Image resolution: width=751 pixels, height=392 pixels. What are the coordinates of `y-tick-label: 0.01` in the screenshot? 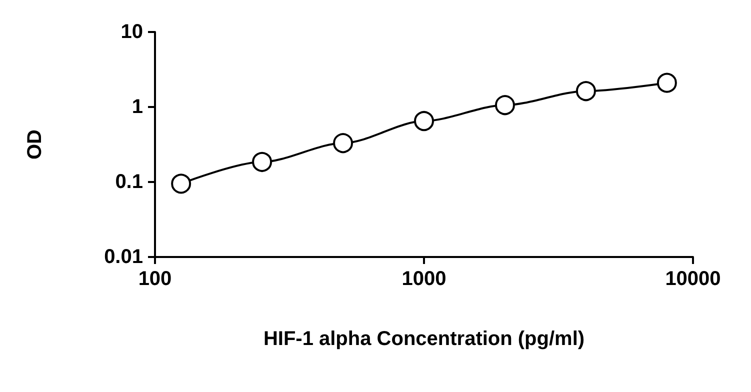 It's located at (123, 257).